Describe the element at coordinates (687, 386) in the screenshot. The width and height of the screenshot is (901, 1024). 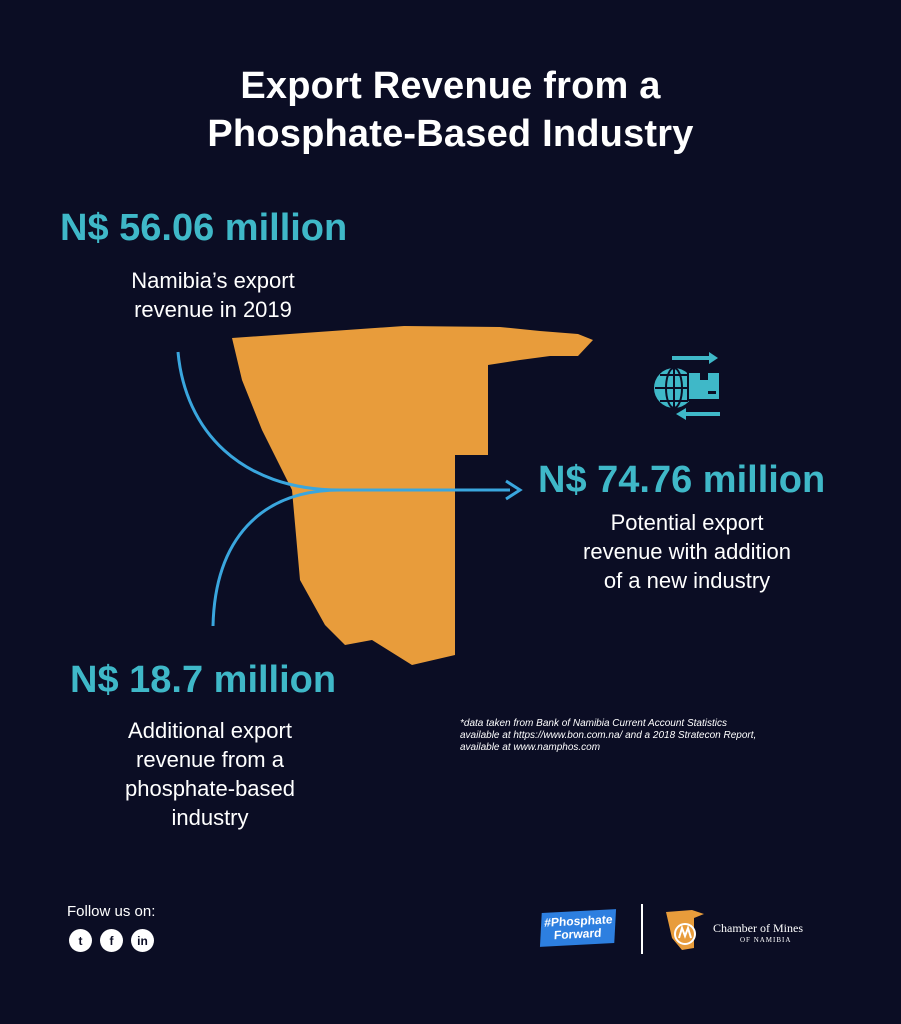
I see `globe-box-arrows-icon` at that location.